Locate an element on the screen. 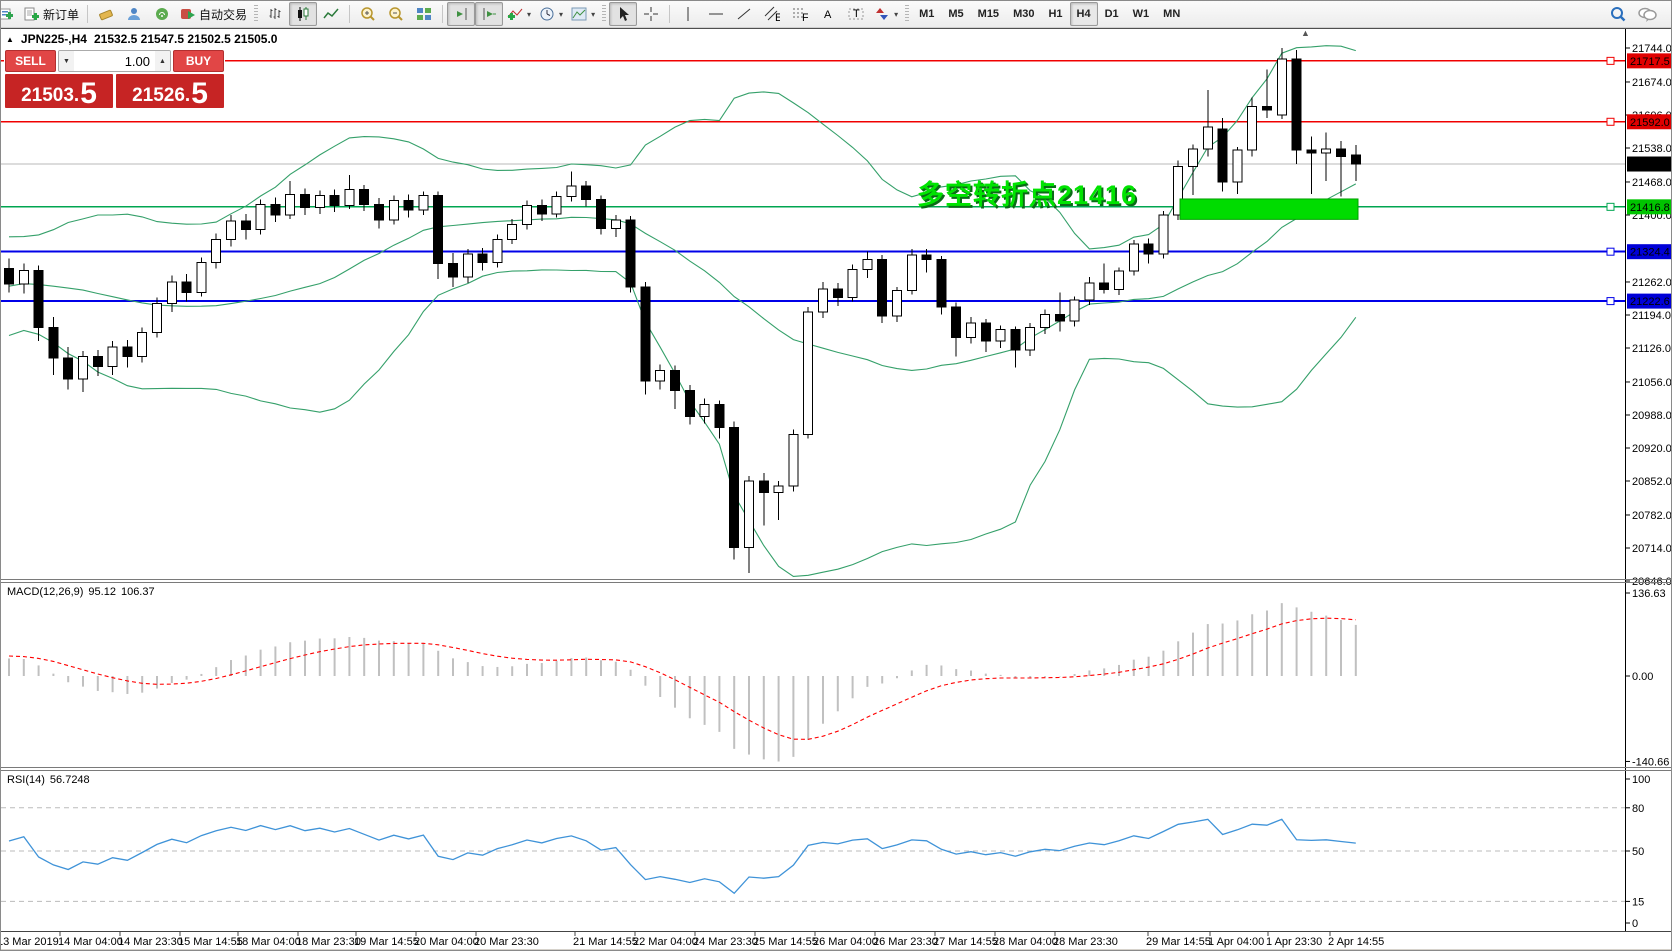 The width and height of the screenshot is (1672, 951). up-arrow-icon: ▲ is located at coordinates (162, 61).